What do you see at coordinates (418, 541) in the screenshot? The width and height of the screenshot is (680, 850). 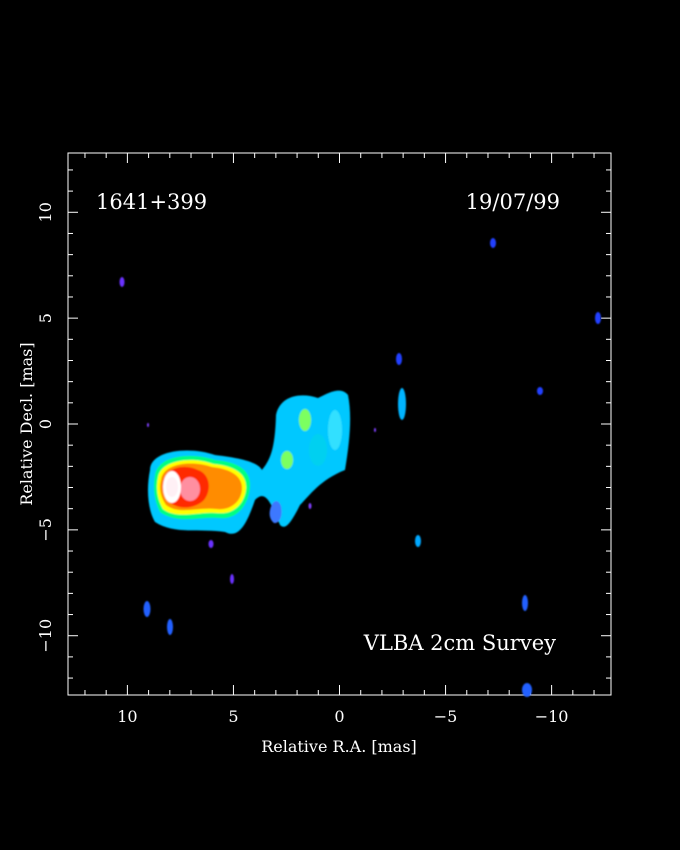 I see `knot-cyan-b` at bounding box center [418, 541].